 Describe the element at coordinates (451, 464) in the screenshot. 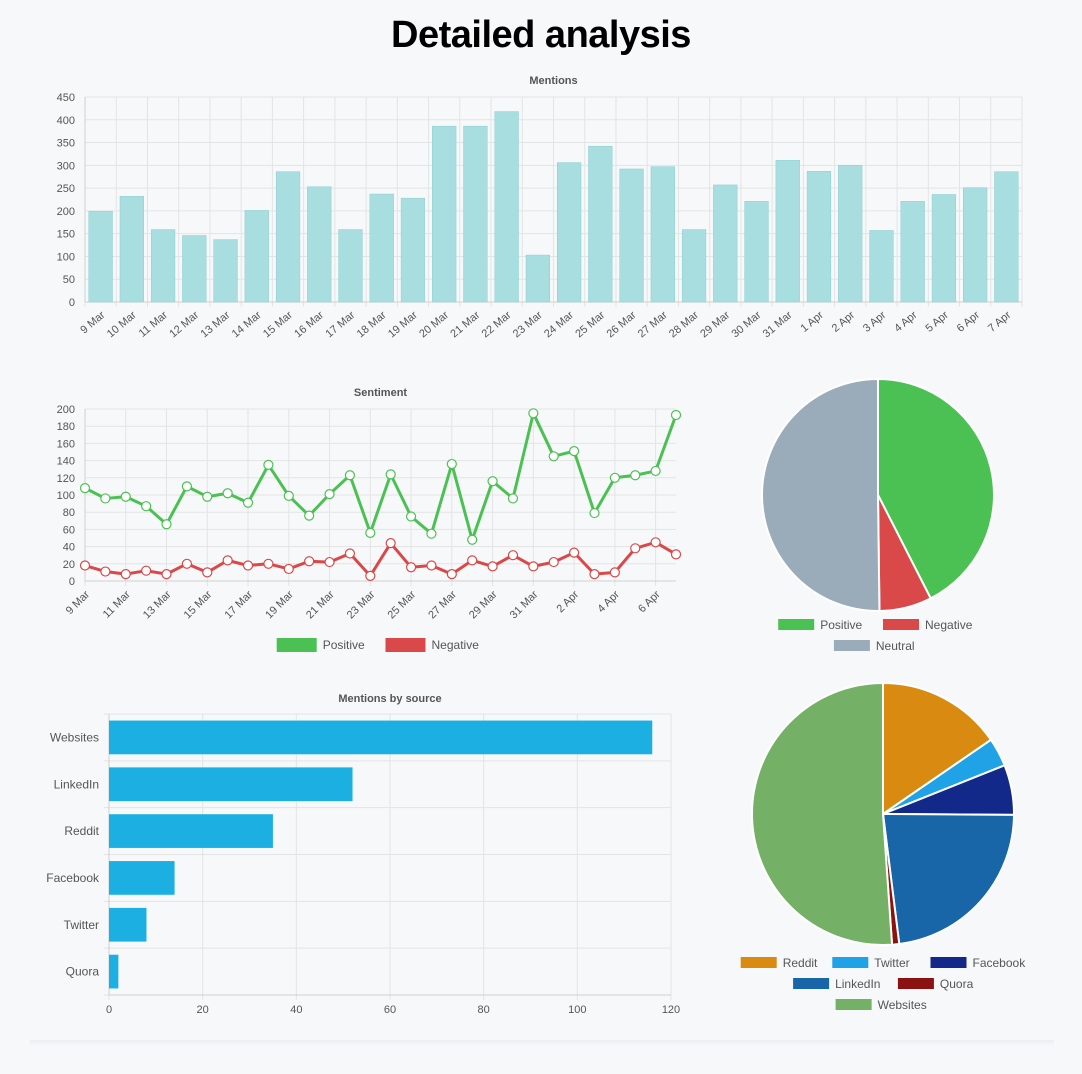

I see `positive-point-27-mar` at that location.